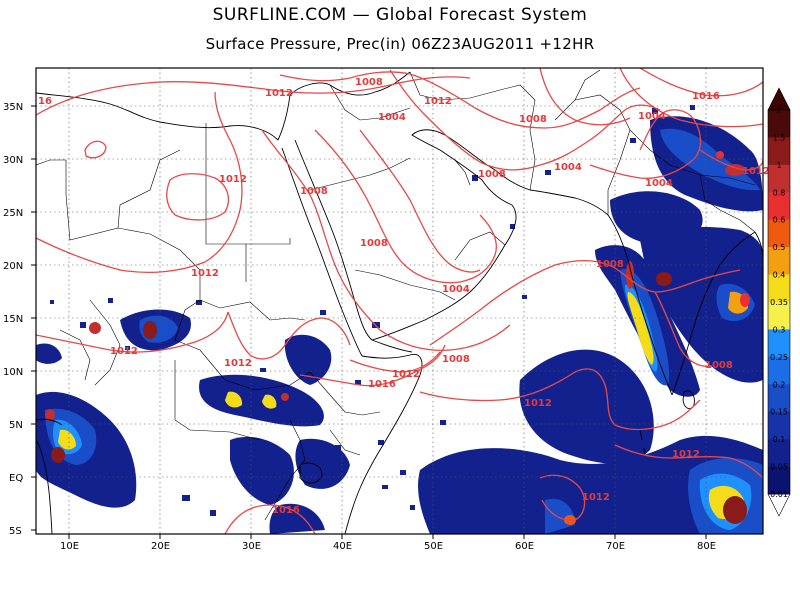 The width and height of the screenshot is (800, 600). Describe the element at coordinates (95, 149) in the screenshot. I see `isobar-circle` at that location.